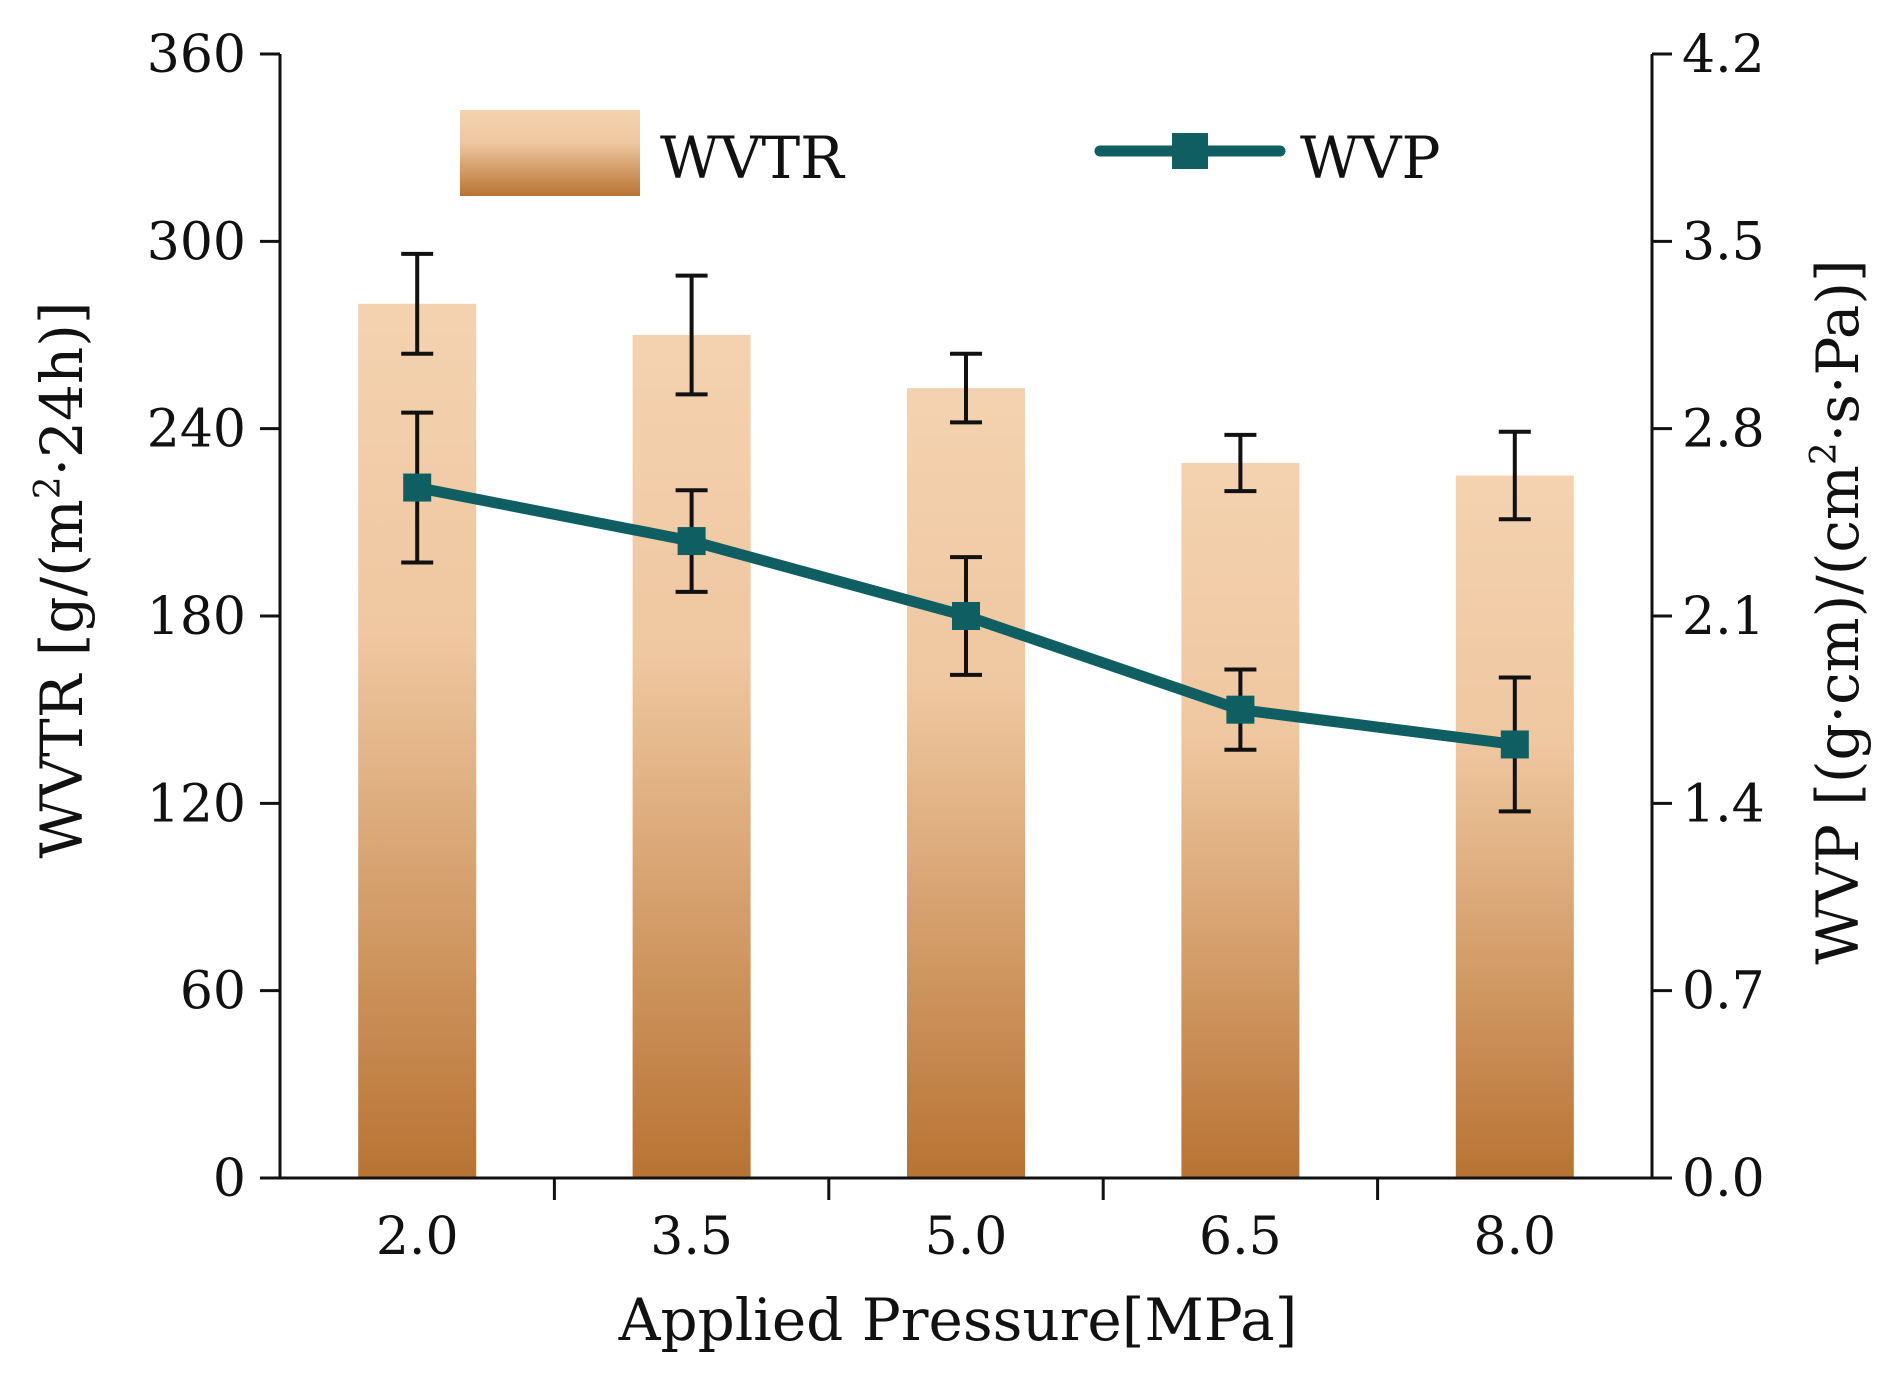  Describe the element at coordinates (966, 783) in the screenshot. I see `wvtr-bar-5.0` at that location.